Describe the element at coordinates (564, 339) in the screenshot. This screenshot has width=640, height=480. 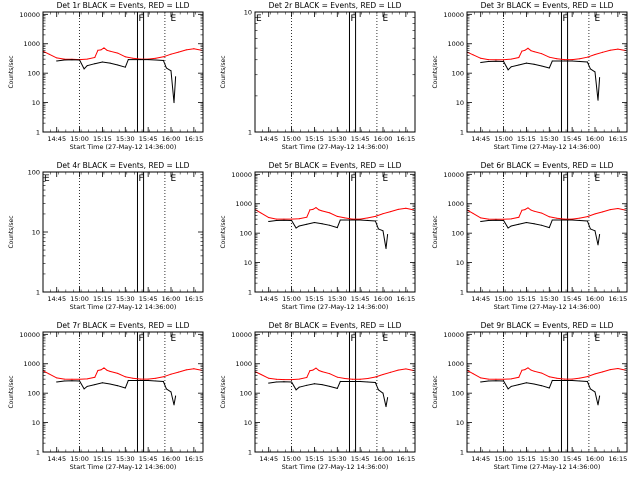
I see `marker-label: F` at that location.